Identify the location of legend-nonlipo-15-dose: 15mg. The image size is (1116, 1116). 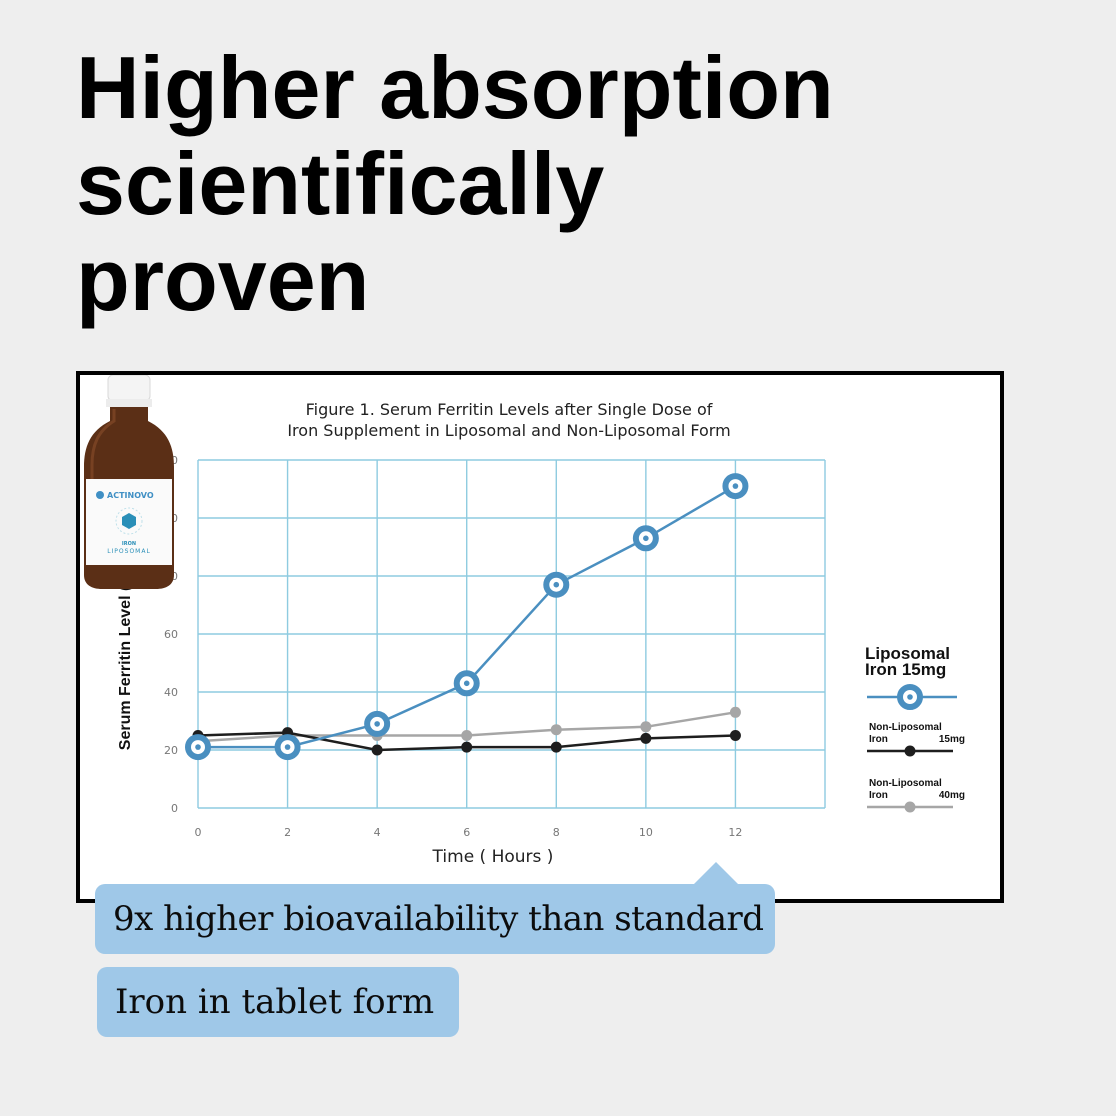
(951, 739).